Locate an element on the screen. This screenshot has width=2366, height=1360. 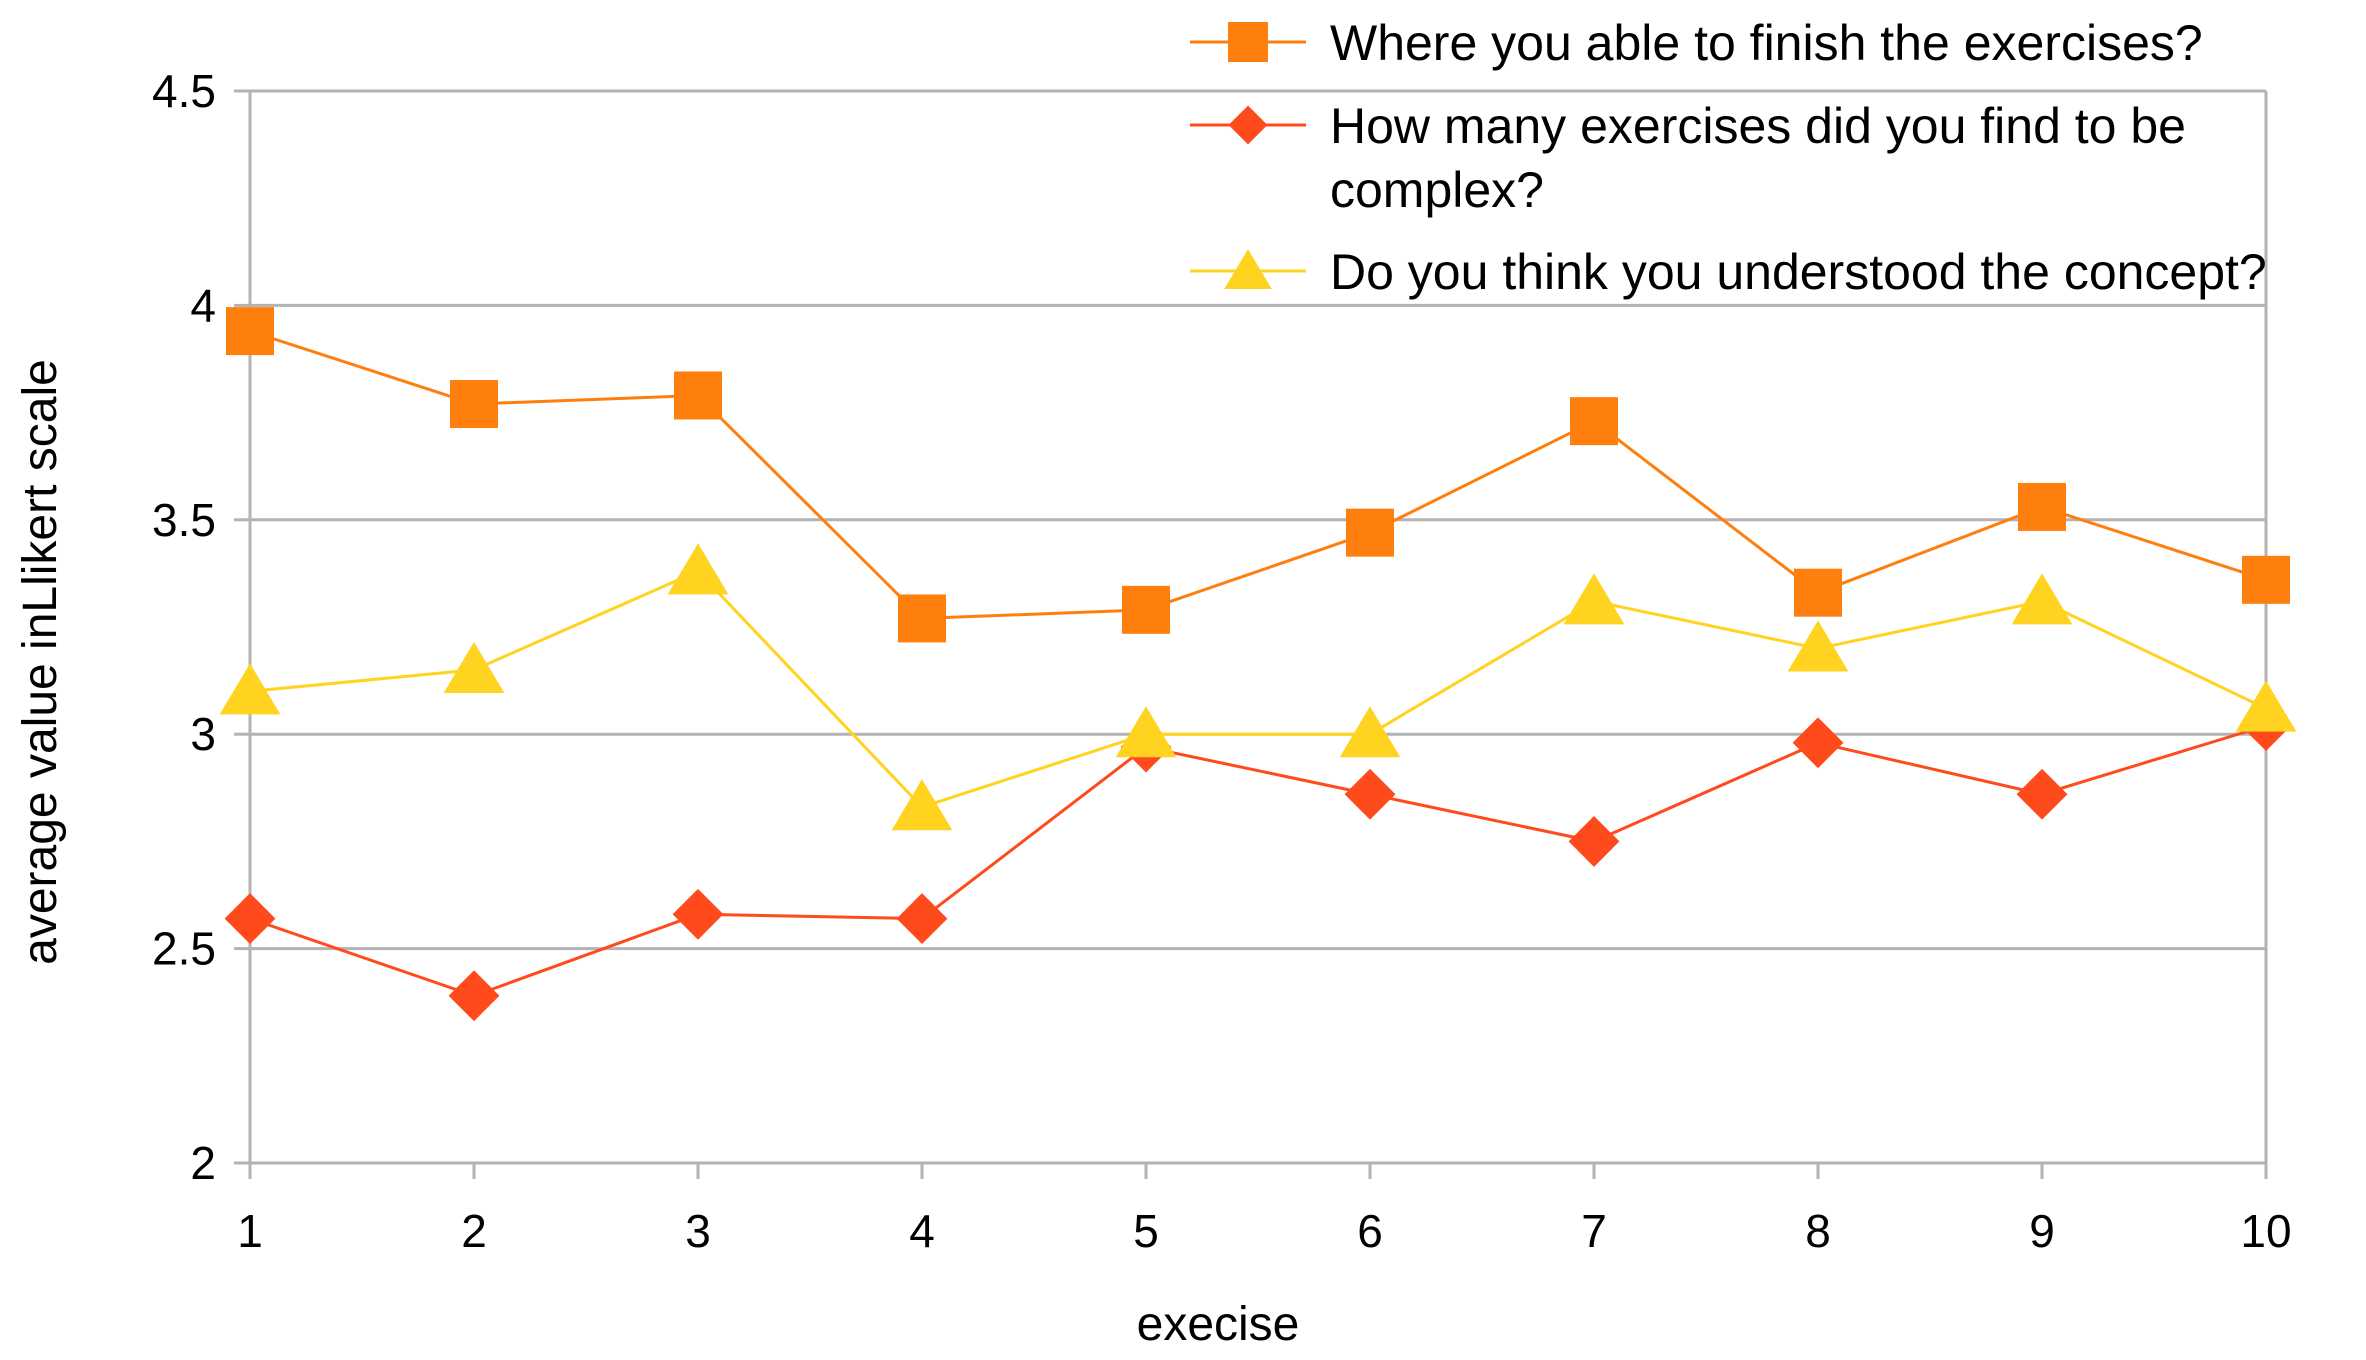
x-tick-label: 8 is located at coordinates (1818, 1231).